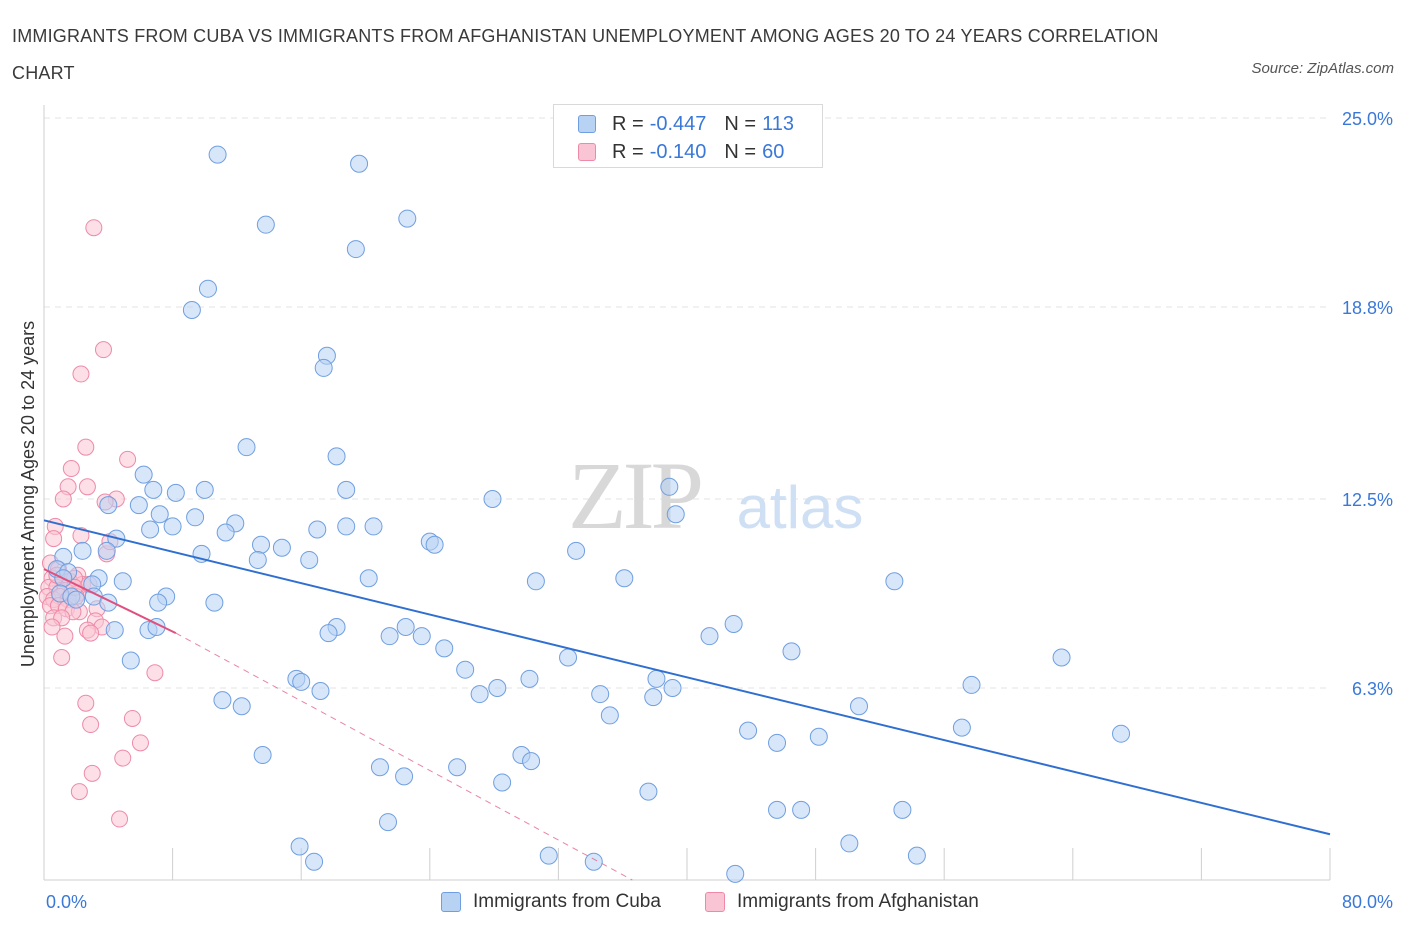 This screenshot has height=930, width=1406. I want to click on watermark-zip: ZIP, so click(634, 495).